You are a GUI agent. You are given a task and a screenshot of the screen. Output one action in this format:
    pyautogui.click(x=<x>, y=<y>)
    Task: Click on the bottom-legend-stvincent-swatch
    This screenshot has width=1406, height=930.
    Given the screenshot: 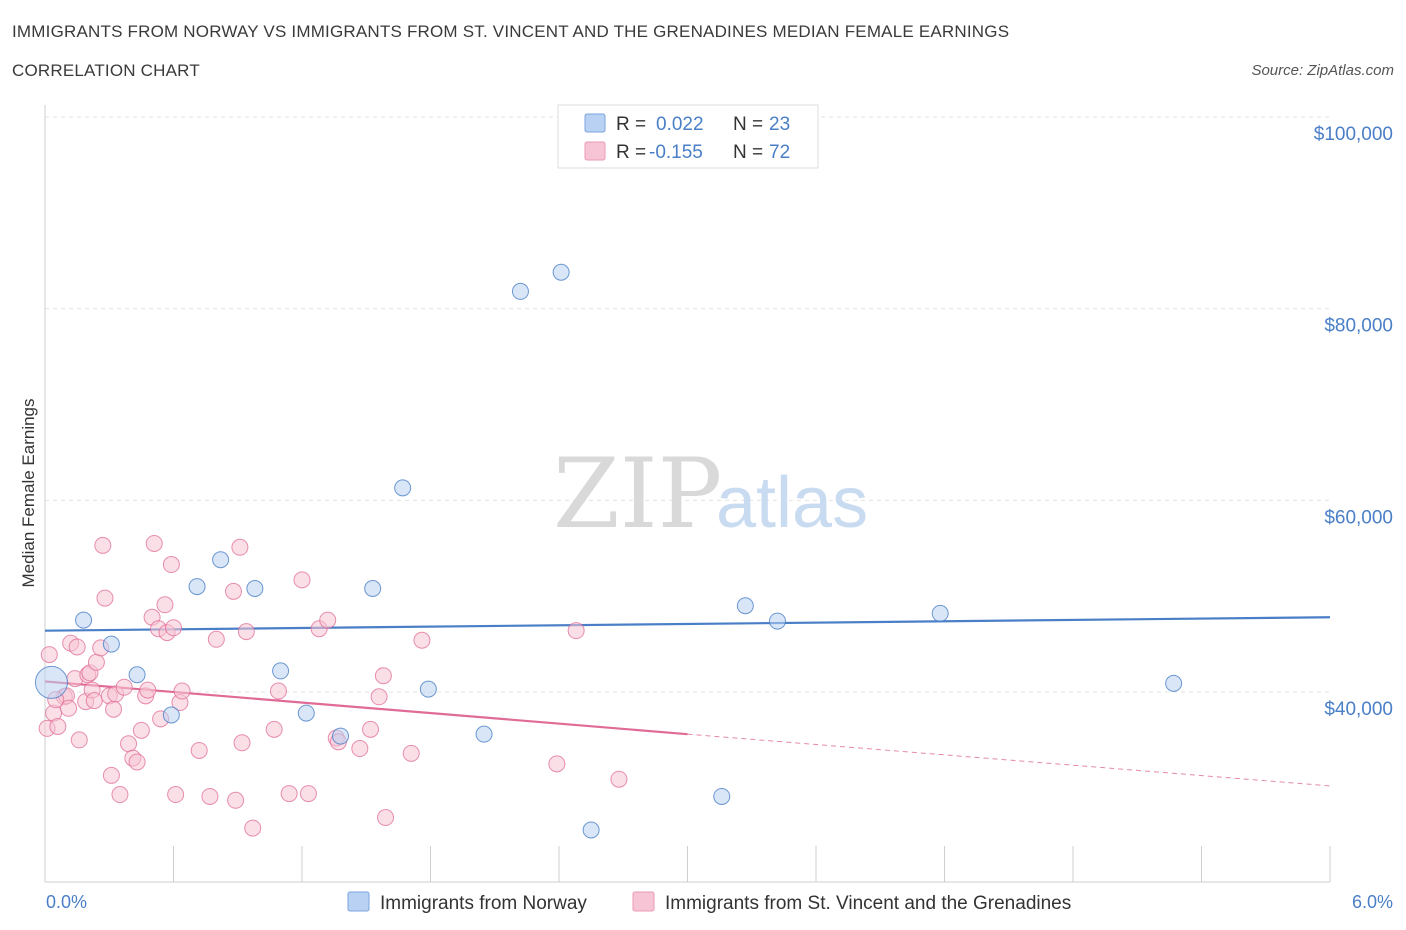 What is the action you would take?
    pyautogui.click(x=643, y=901)
    